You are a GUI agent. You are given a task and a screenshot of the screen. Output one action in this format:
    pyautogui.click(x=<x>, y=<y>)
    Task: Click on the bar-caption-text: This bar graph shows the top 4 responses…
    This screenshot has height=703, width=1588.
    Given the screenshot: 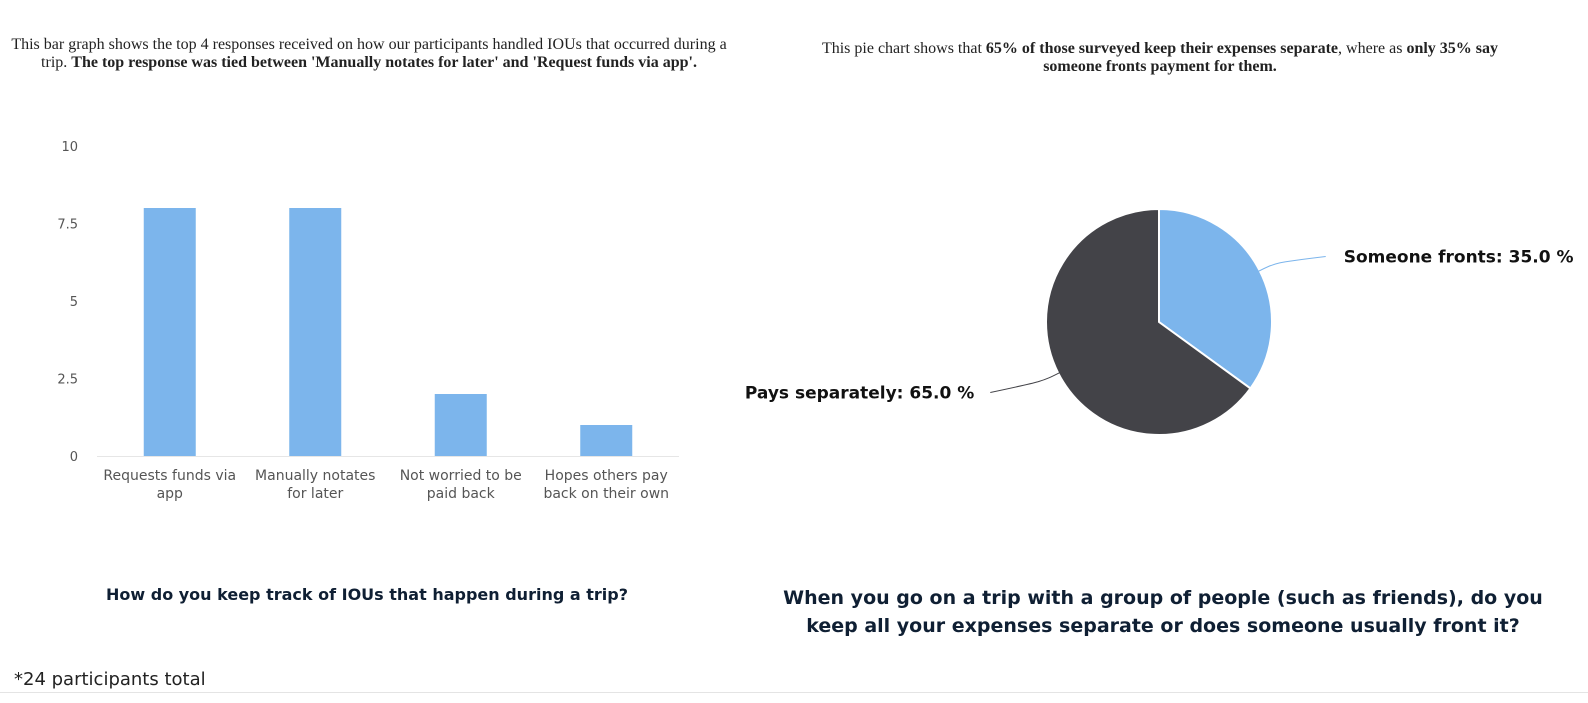 What is the action you would take?
    pyautogui.click(x=369, y=53)
    